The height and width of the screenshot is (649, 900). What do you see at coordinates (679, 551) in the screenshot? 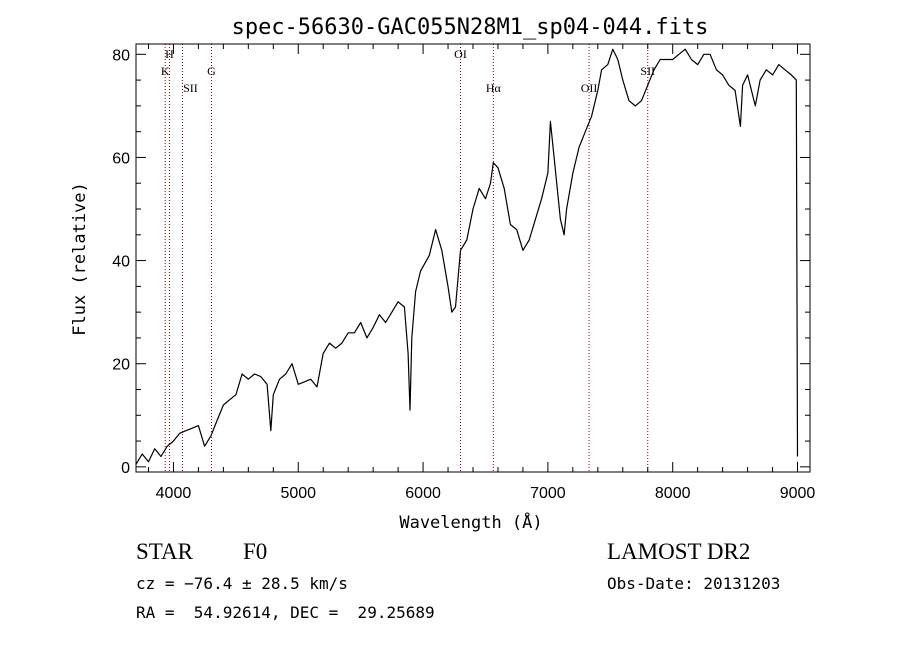
I see `survey-name: LAMOST DR2` at bounding box center [679, 551].